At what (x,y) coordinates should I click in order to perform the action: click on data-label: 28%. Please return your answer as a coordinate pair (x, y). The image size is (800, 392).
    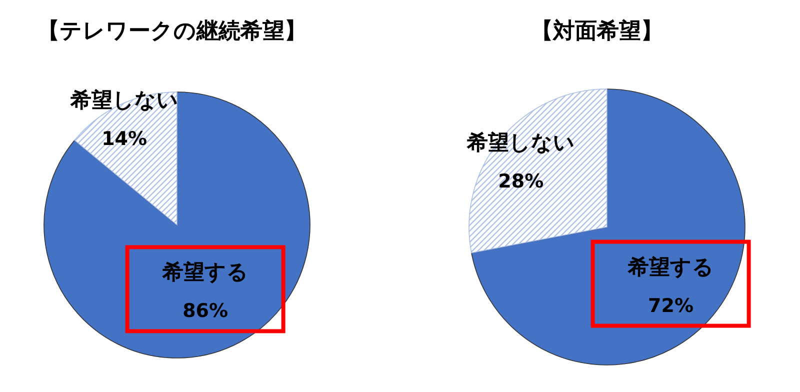
    Looking at the image, I should click on (521, 181).